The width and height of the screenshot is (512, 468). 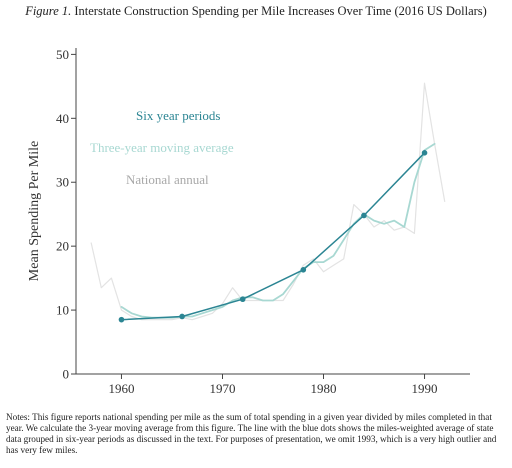 What do you see at coordinates (178, 115) in the screenshot?
I see `legend-label-six_year: Six year periods` at bounding box center [178, 115].